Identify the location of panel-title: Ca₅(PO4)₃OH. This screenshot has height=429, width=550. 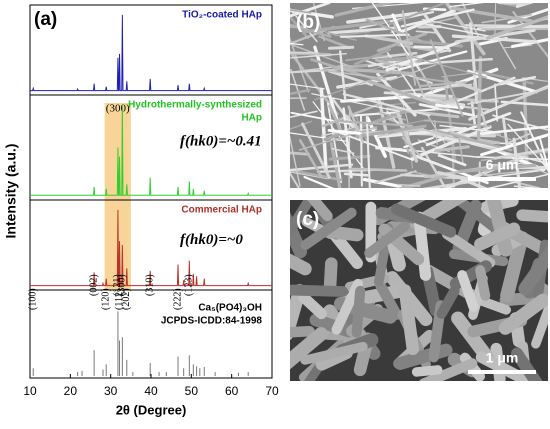
(230, 308).